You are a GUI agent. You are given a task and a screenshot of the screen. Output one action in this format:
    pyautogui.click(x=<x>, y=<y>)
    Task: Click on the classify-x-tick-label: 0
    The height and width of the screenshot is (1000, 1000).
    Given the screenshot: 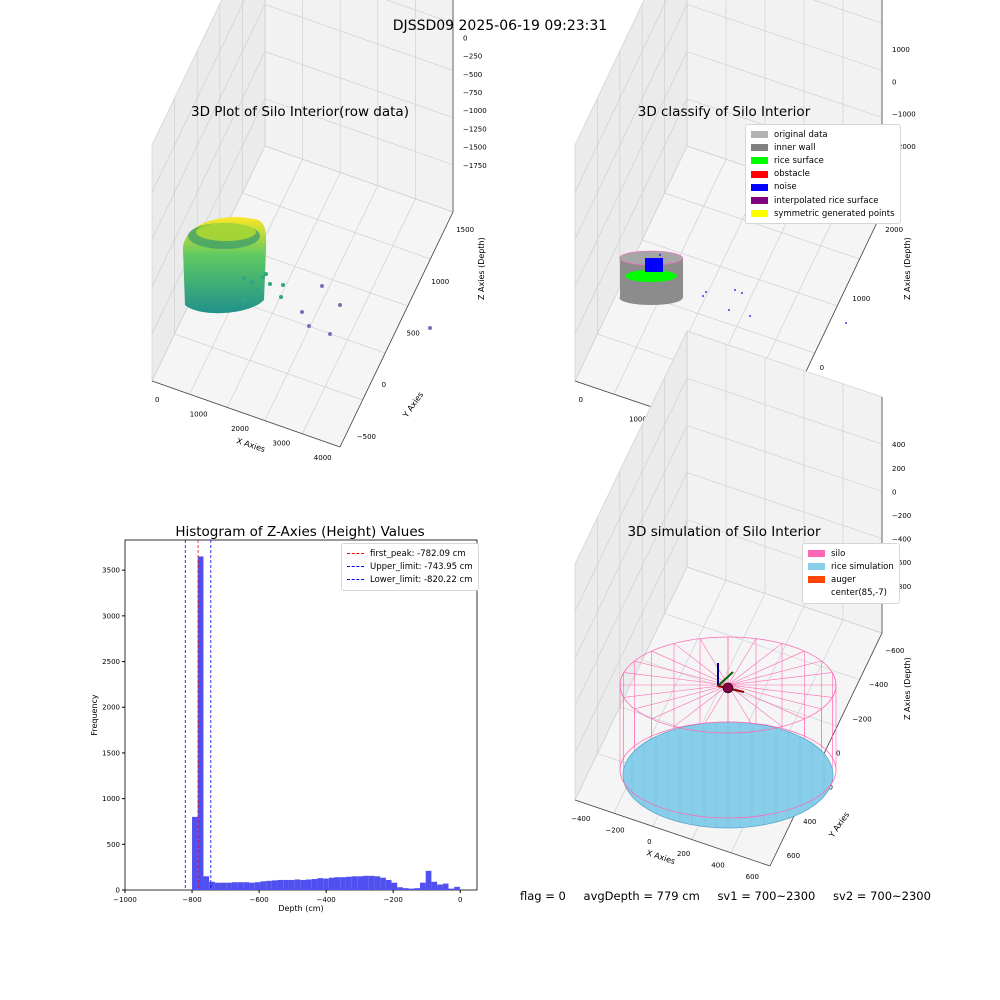 What is the action you would take?
    pyautogui.click(x=580, y=400)
    